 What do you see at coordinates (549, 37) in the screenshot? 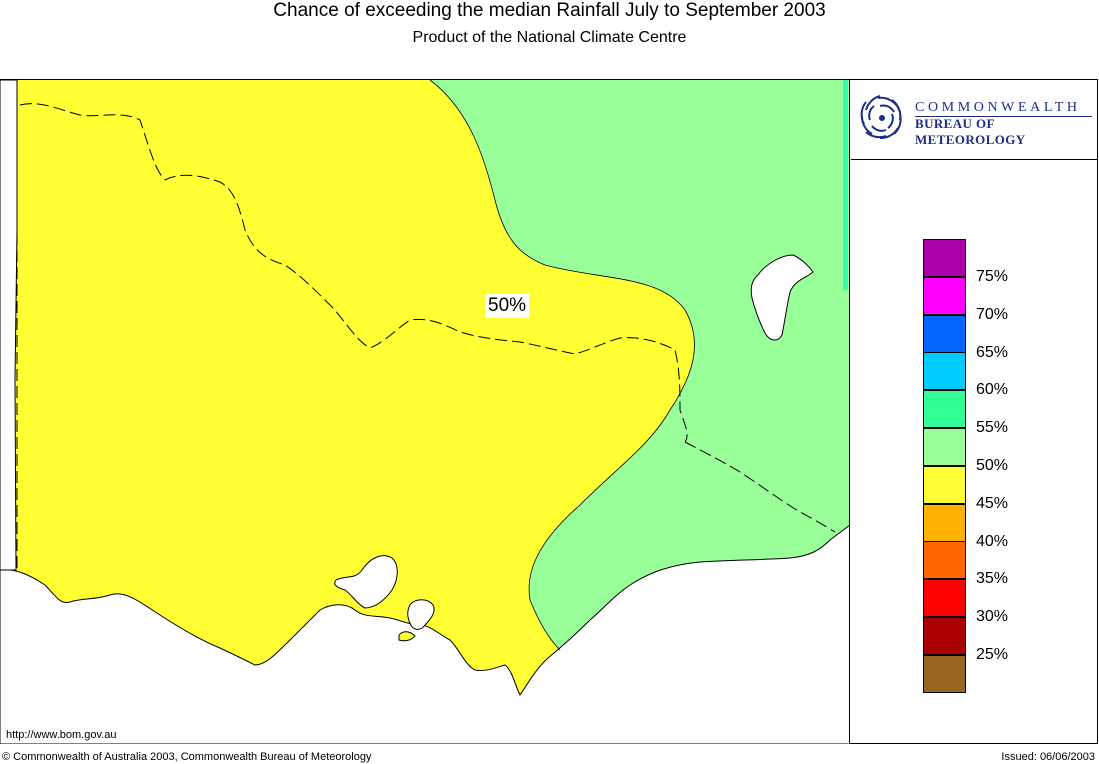
I see `map-subtitle: Product of the National Climate Centre` at bounding box center [549, 37].